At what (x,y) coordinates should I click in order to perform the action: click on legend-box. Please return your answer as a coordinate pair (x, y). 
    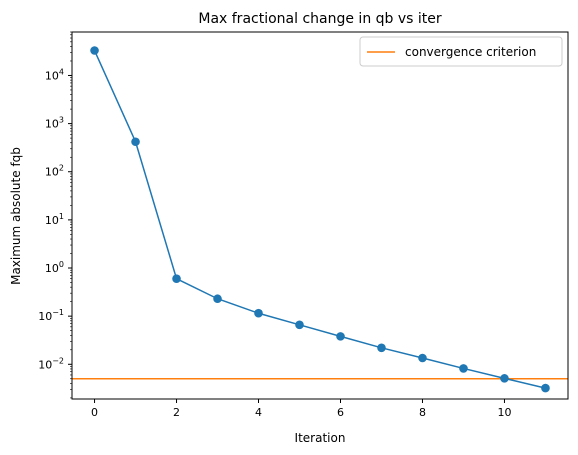
    Looking at the image, I should click on (461, 51).